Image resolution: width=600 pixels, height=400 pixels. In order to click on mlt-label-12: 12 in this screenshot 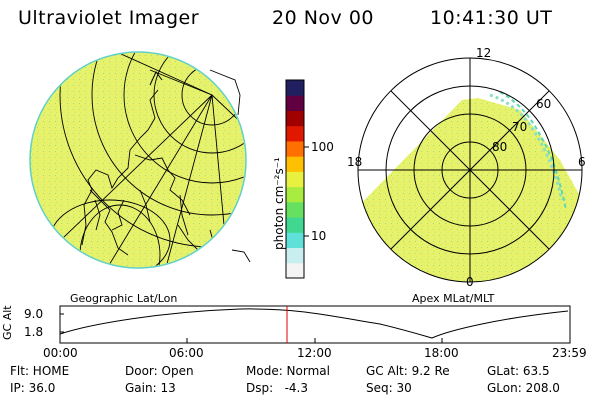, I will do `click(484, 53)`.